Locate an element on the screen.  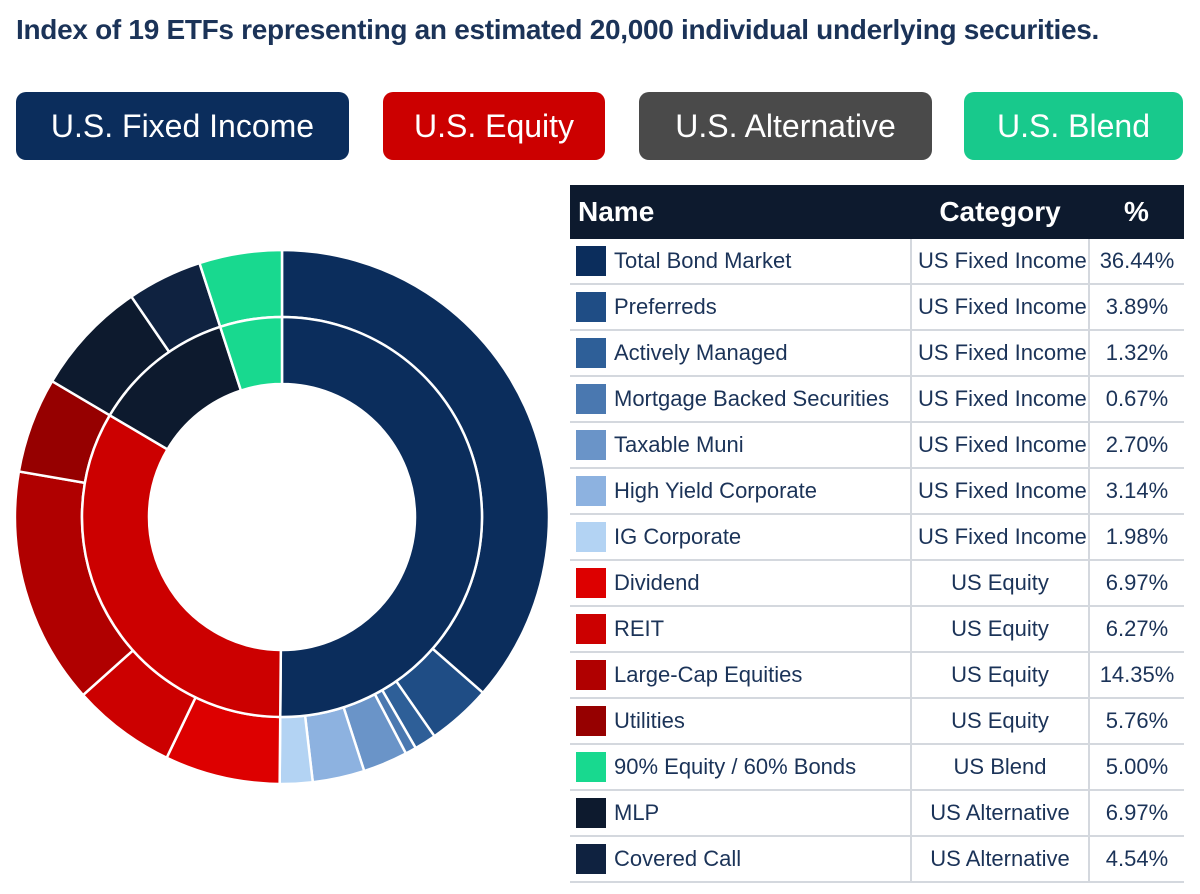
table-row: Taxable Muni US Fixed Income 2.70% is located at coordinates (877, 445).